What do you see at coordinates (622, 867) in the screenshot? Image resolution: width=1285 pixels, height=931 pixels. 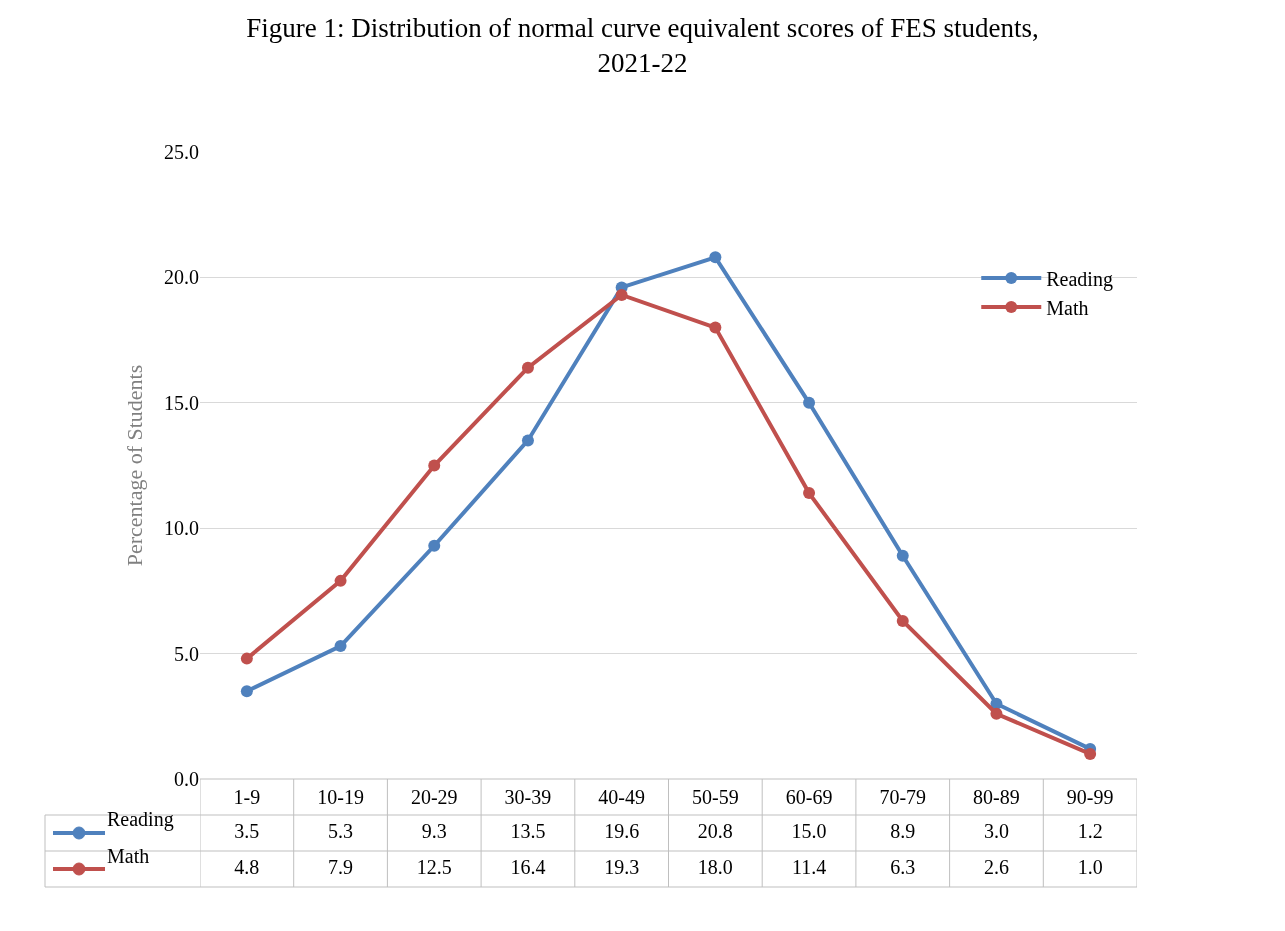 I see `data-label: 19.3` at bounding box center [622, 867].